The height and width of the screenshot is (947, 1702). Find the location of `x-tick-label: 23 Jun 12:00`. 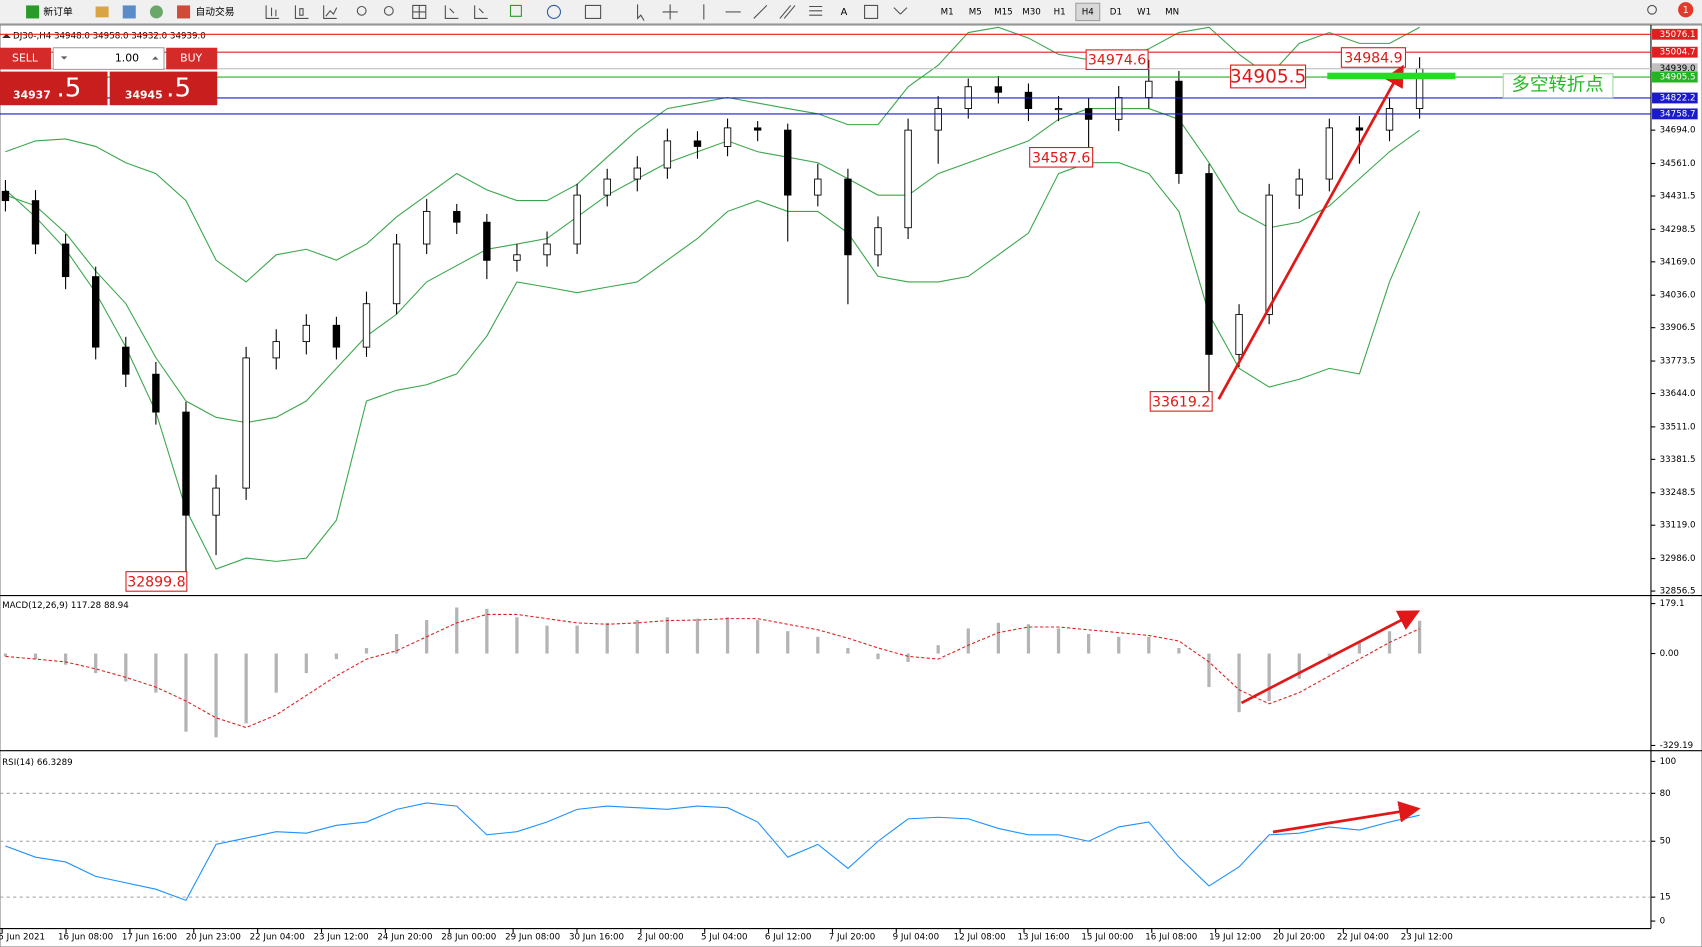

x-tick-label: 23 Jun 12:00 is located at coordinates (340, 938).